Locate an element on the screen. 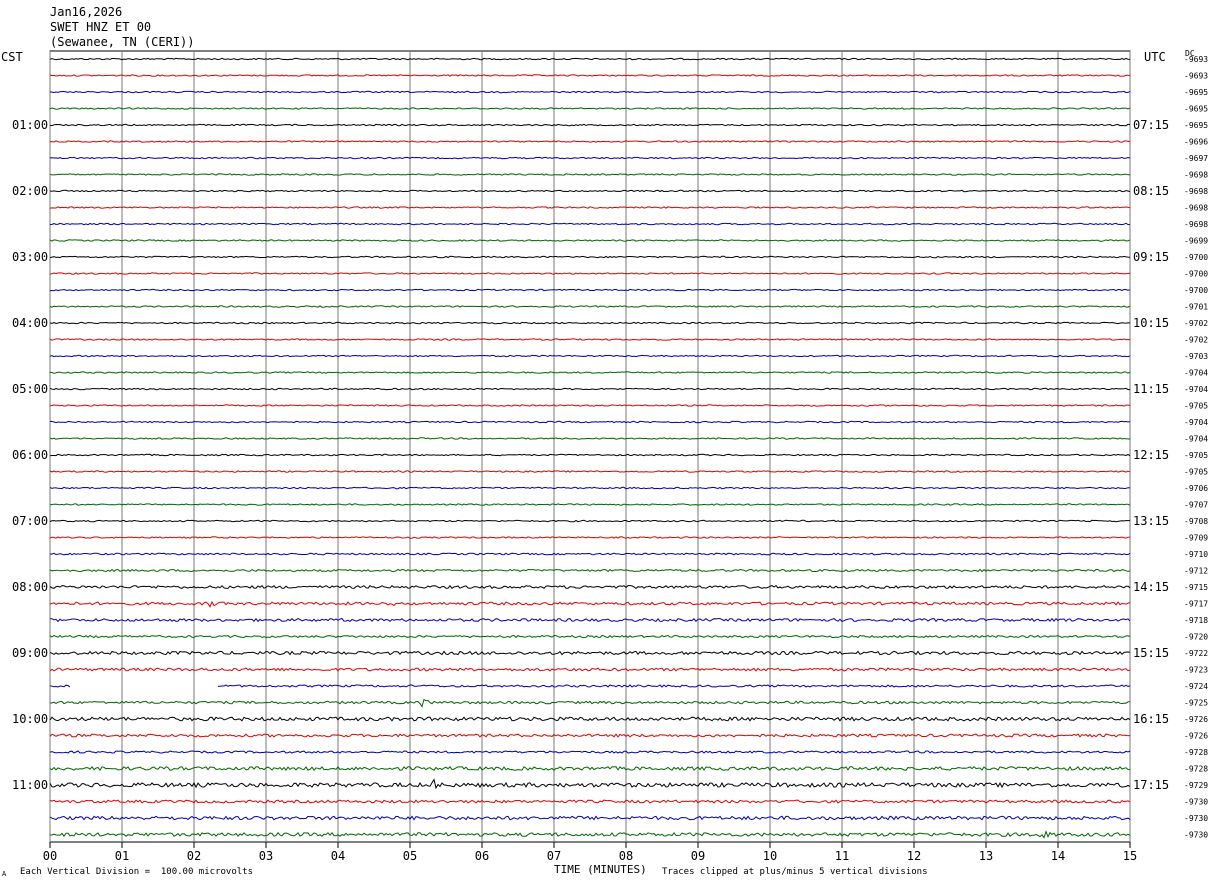 Image resolution: width=1210 pixels, height=886 pixels. dc-offset-label: -9728 is located at coordinates (1196, 769).